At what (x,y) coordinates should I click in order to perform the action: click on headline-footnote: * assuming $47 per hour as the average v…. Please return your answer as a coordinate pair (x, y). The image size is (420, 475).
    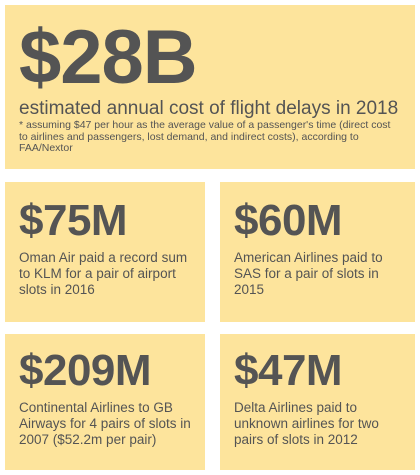
    Looking at the image, I should click on (205, 136).